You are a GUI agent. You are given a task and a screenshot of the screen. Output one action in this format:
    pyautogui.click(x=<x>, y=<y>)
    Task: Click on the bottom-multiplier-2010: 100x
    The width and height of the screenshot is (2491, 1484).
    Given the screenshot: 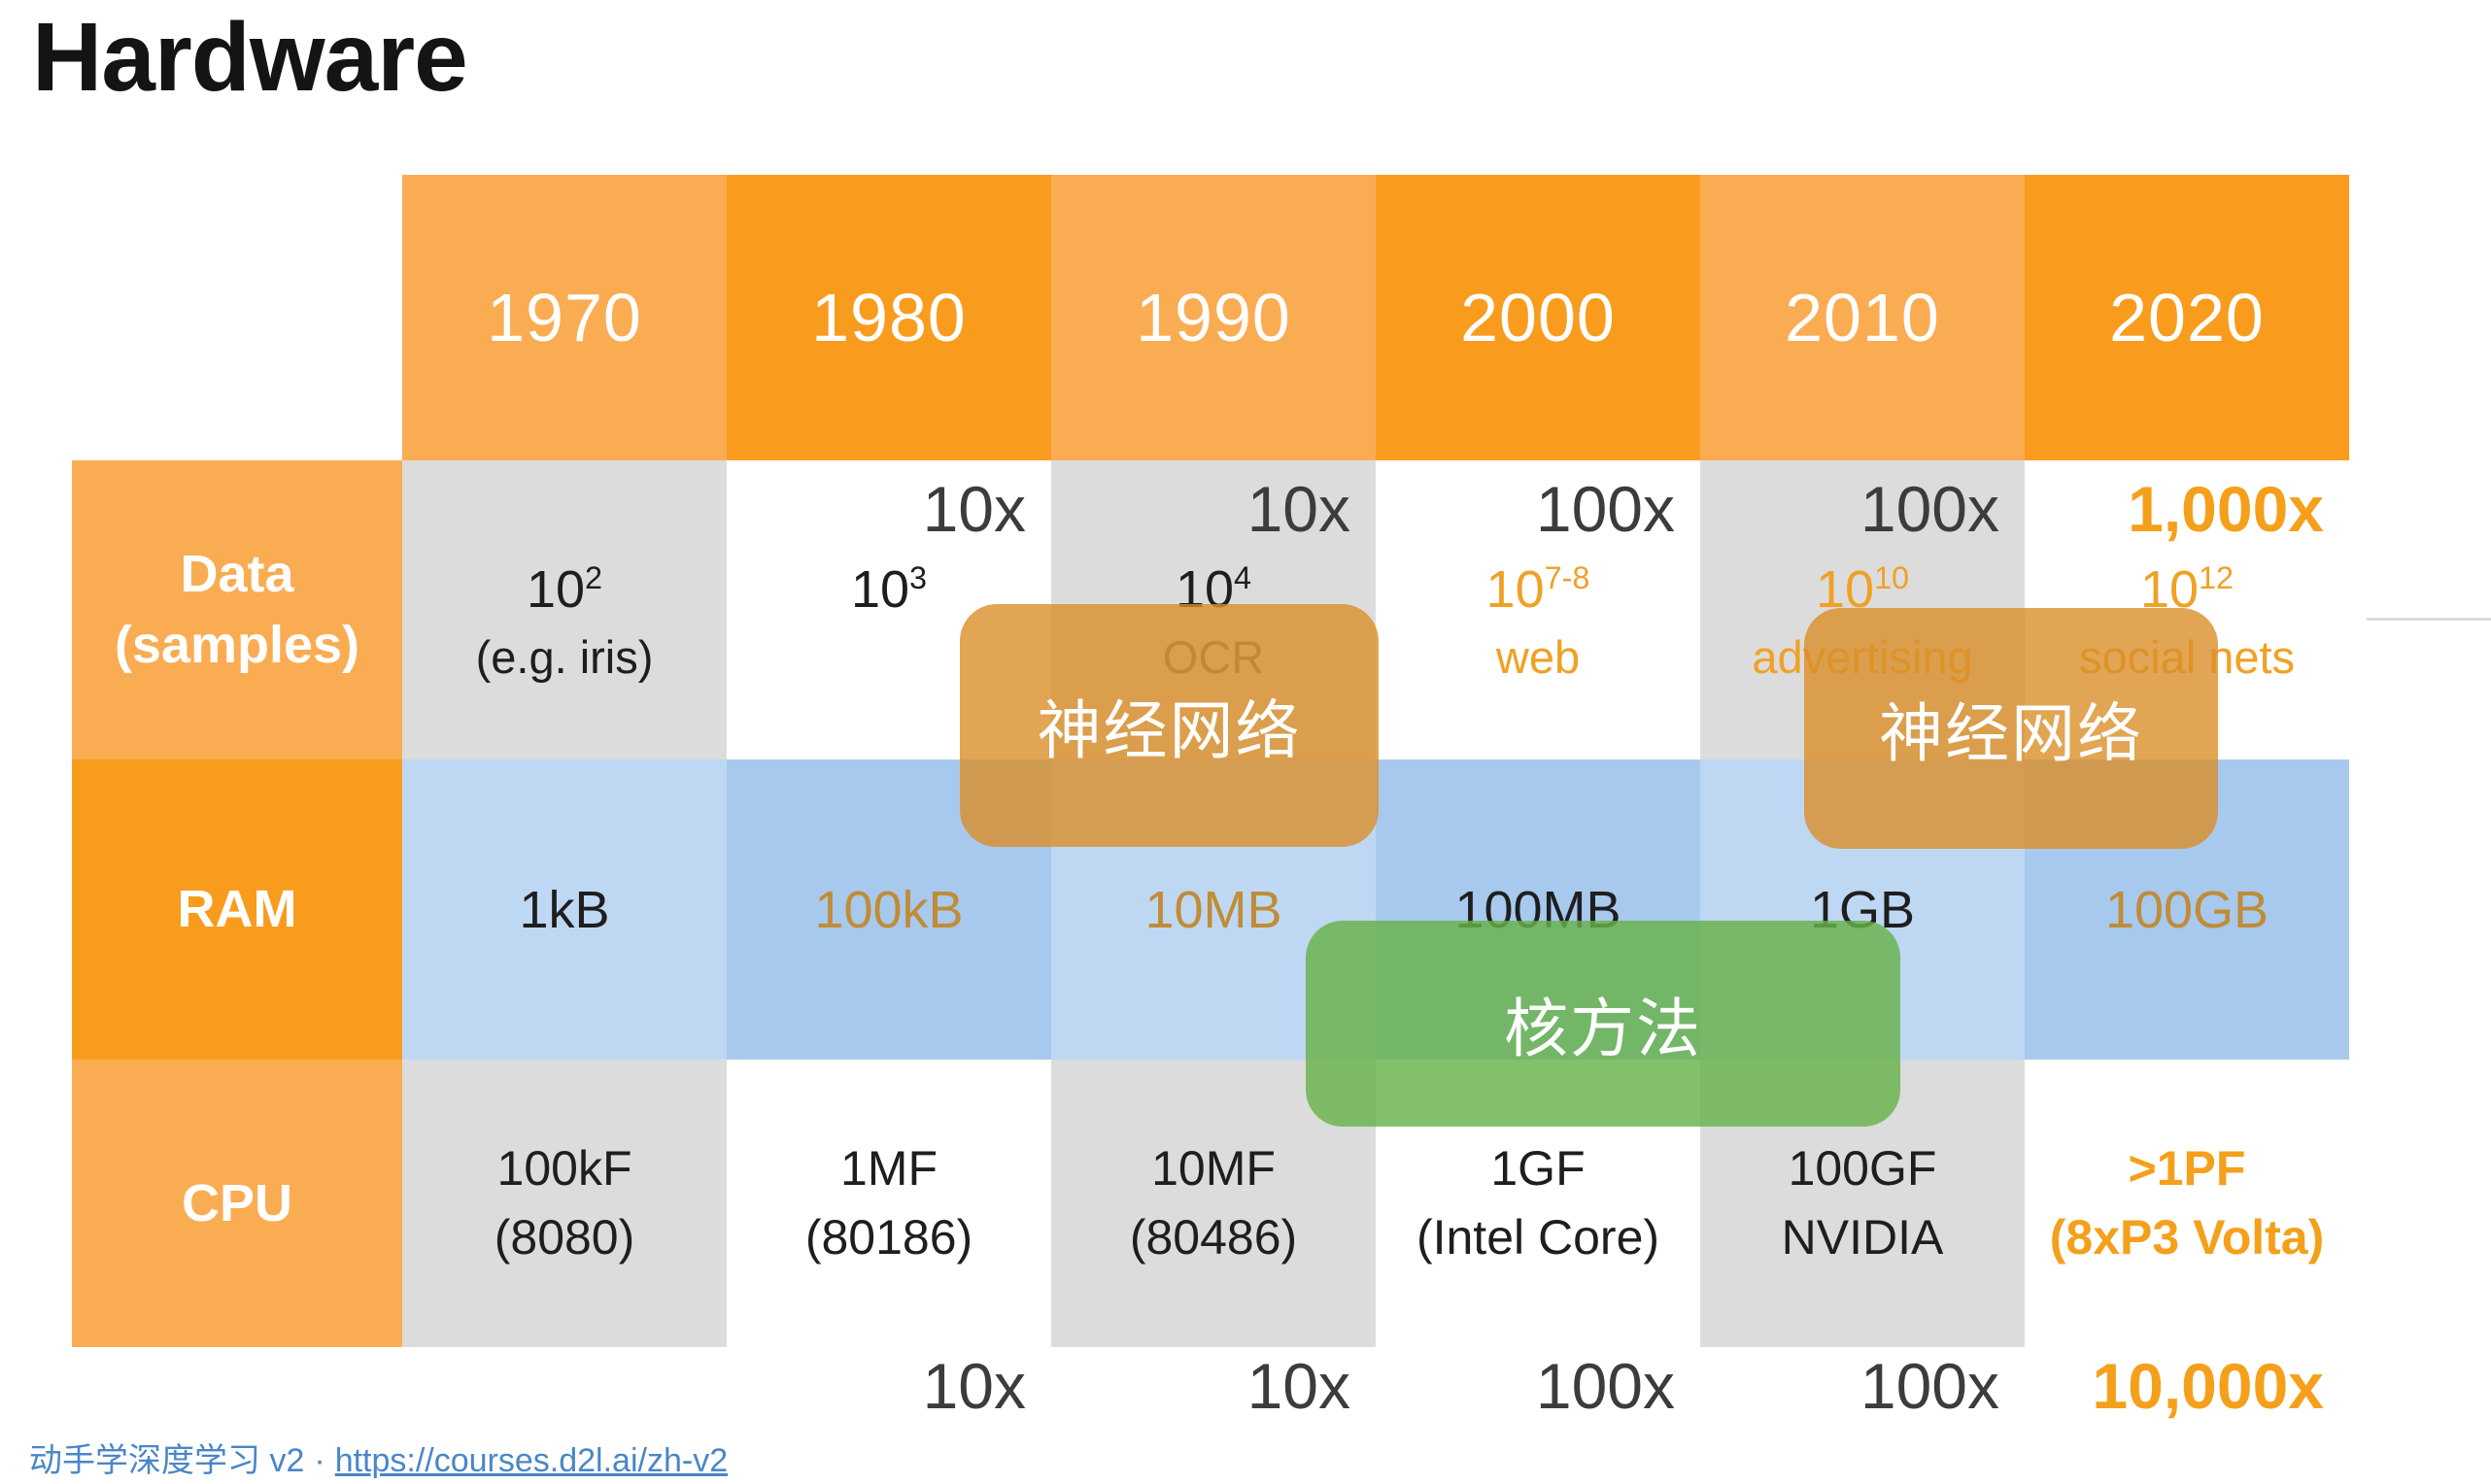 What is the action you would take?
    pyautogui.click(x=1929, y=1386)
    